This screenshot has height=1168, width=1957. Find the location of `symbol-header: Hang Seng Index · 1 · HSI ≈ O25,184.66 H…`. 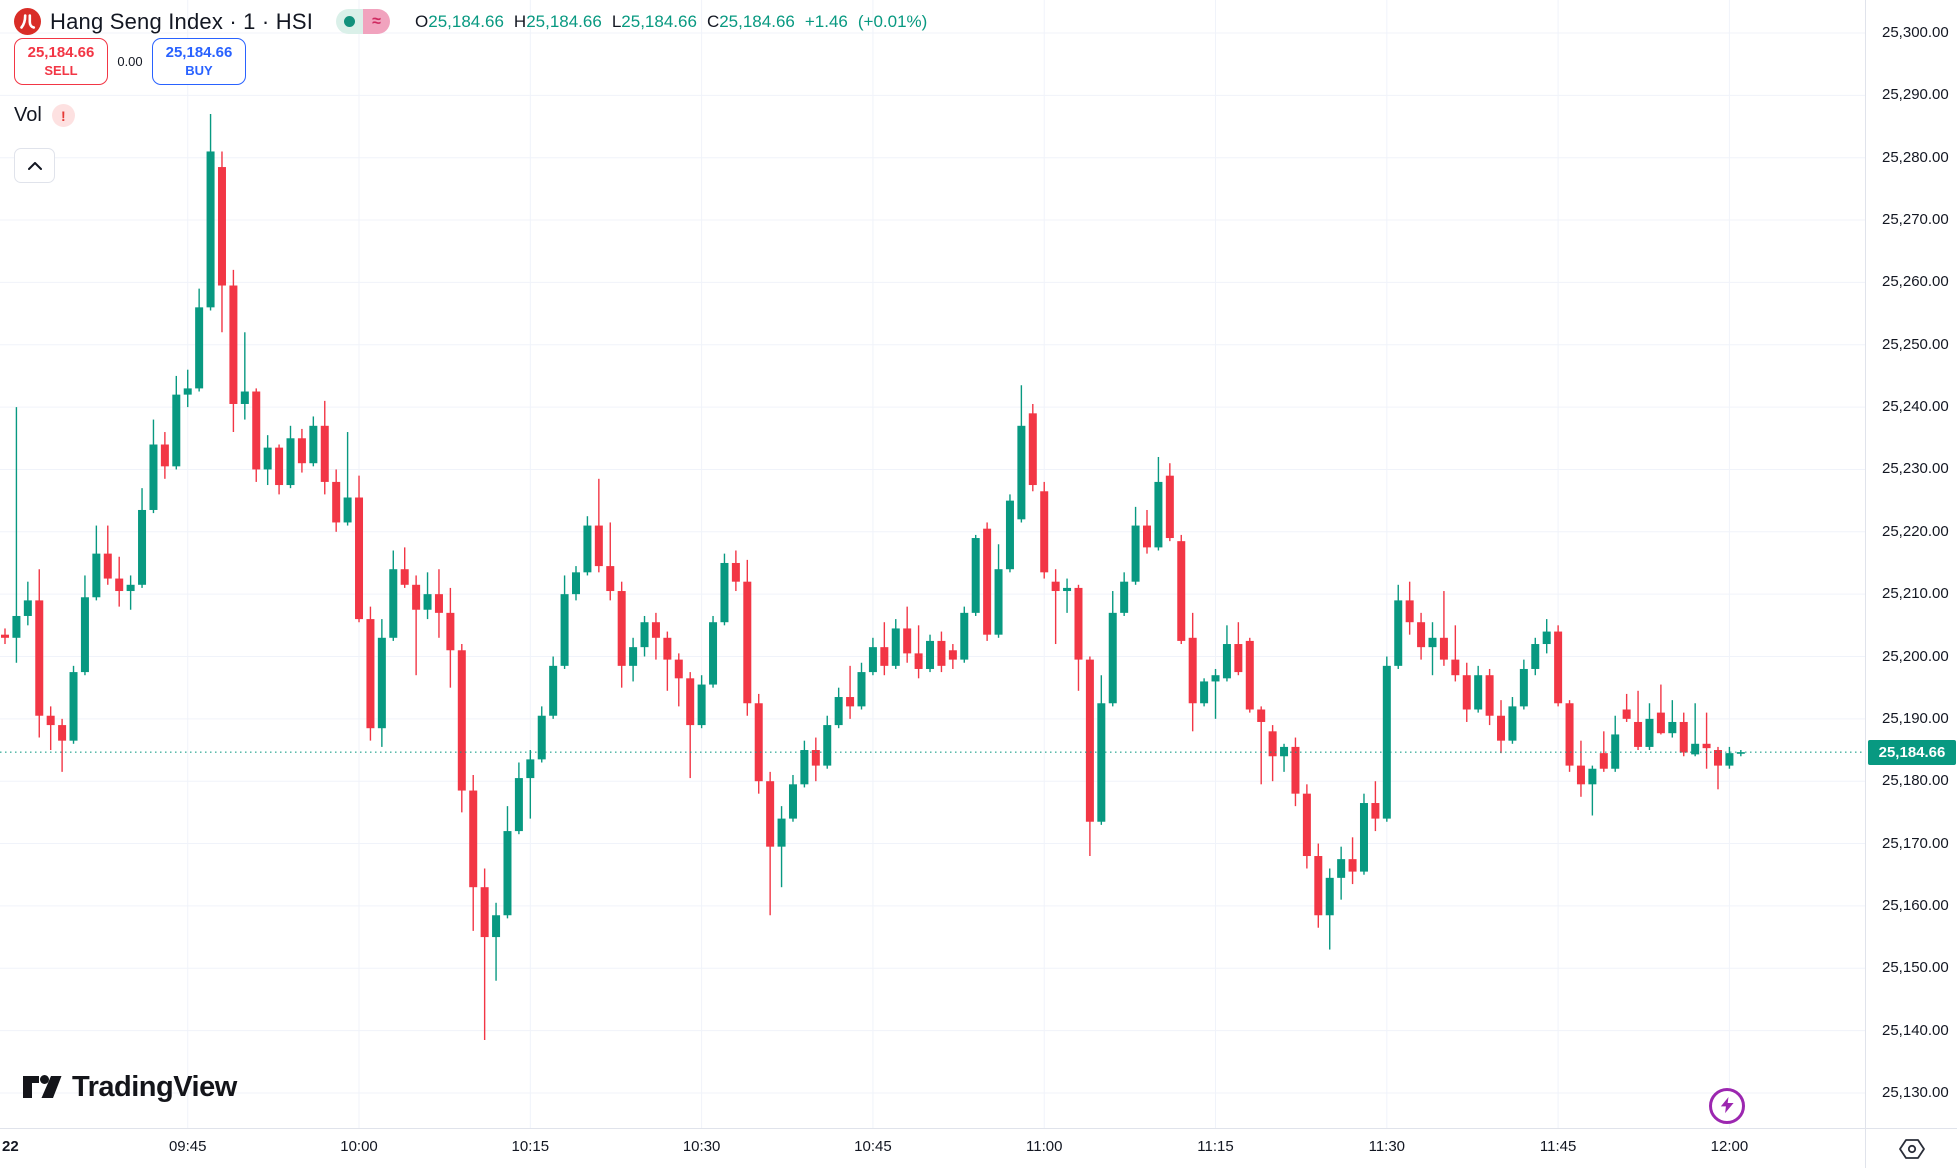

symbol-header: Hang Seng Index · 1 · HSI ≈ O25,184.66 H… is located at coordinates (470, 21).